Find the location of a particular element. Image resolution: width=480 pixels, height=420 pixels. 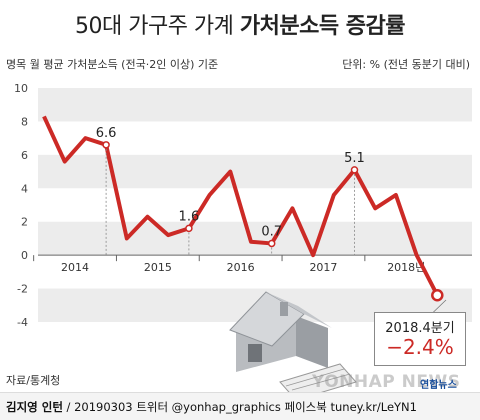

callout-box: 2018.4분기 −2.4% is located at coordinates (420, 339).